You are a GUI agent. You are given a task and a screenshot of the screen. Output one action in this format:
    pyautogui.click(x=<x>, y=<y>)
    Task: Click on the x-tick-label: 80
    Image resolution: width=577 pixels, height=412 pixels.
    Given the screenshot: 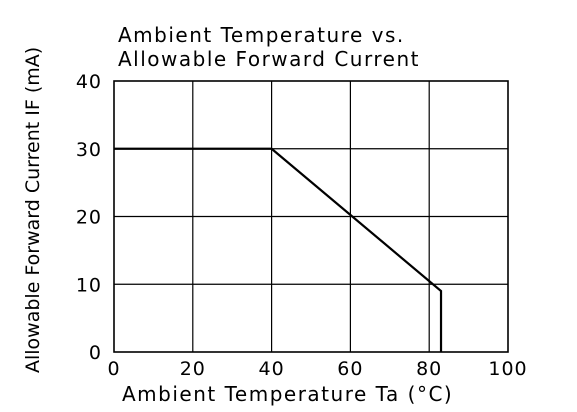 What is the action you would take?
    pyautogui.click(x=429, y=369)
    